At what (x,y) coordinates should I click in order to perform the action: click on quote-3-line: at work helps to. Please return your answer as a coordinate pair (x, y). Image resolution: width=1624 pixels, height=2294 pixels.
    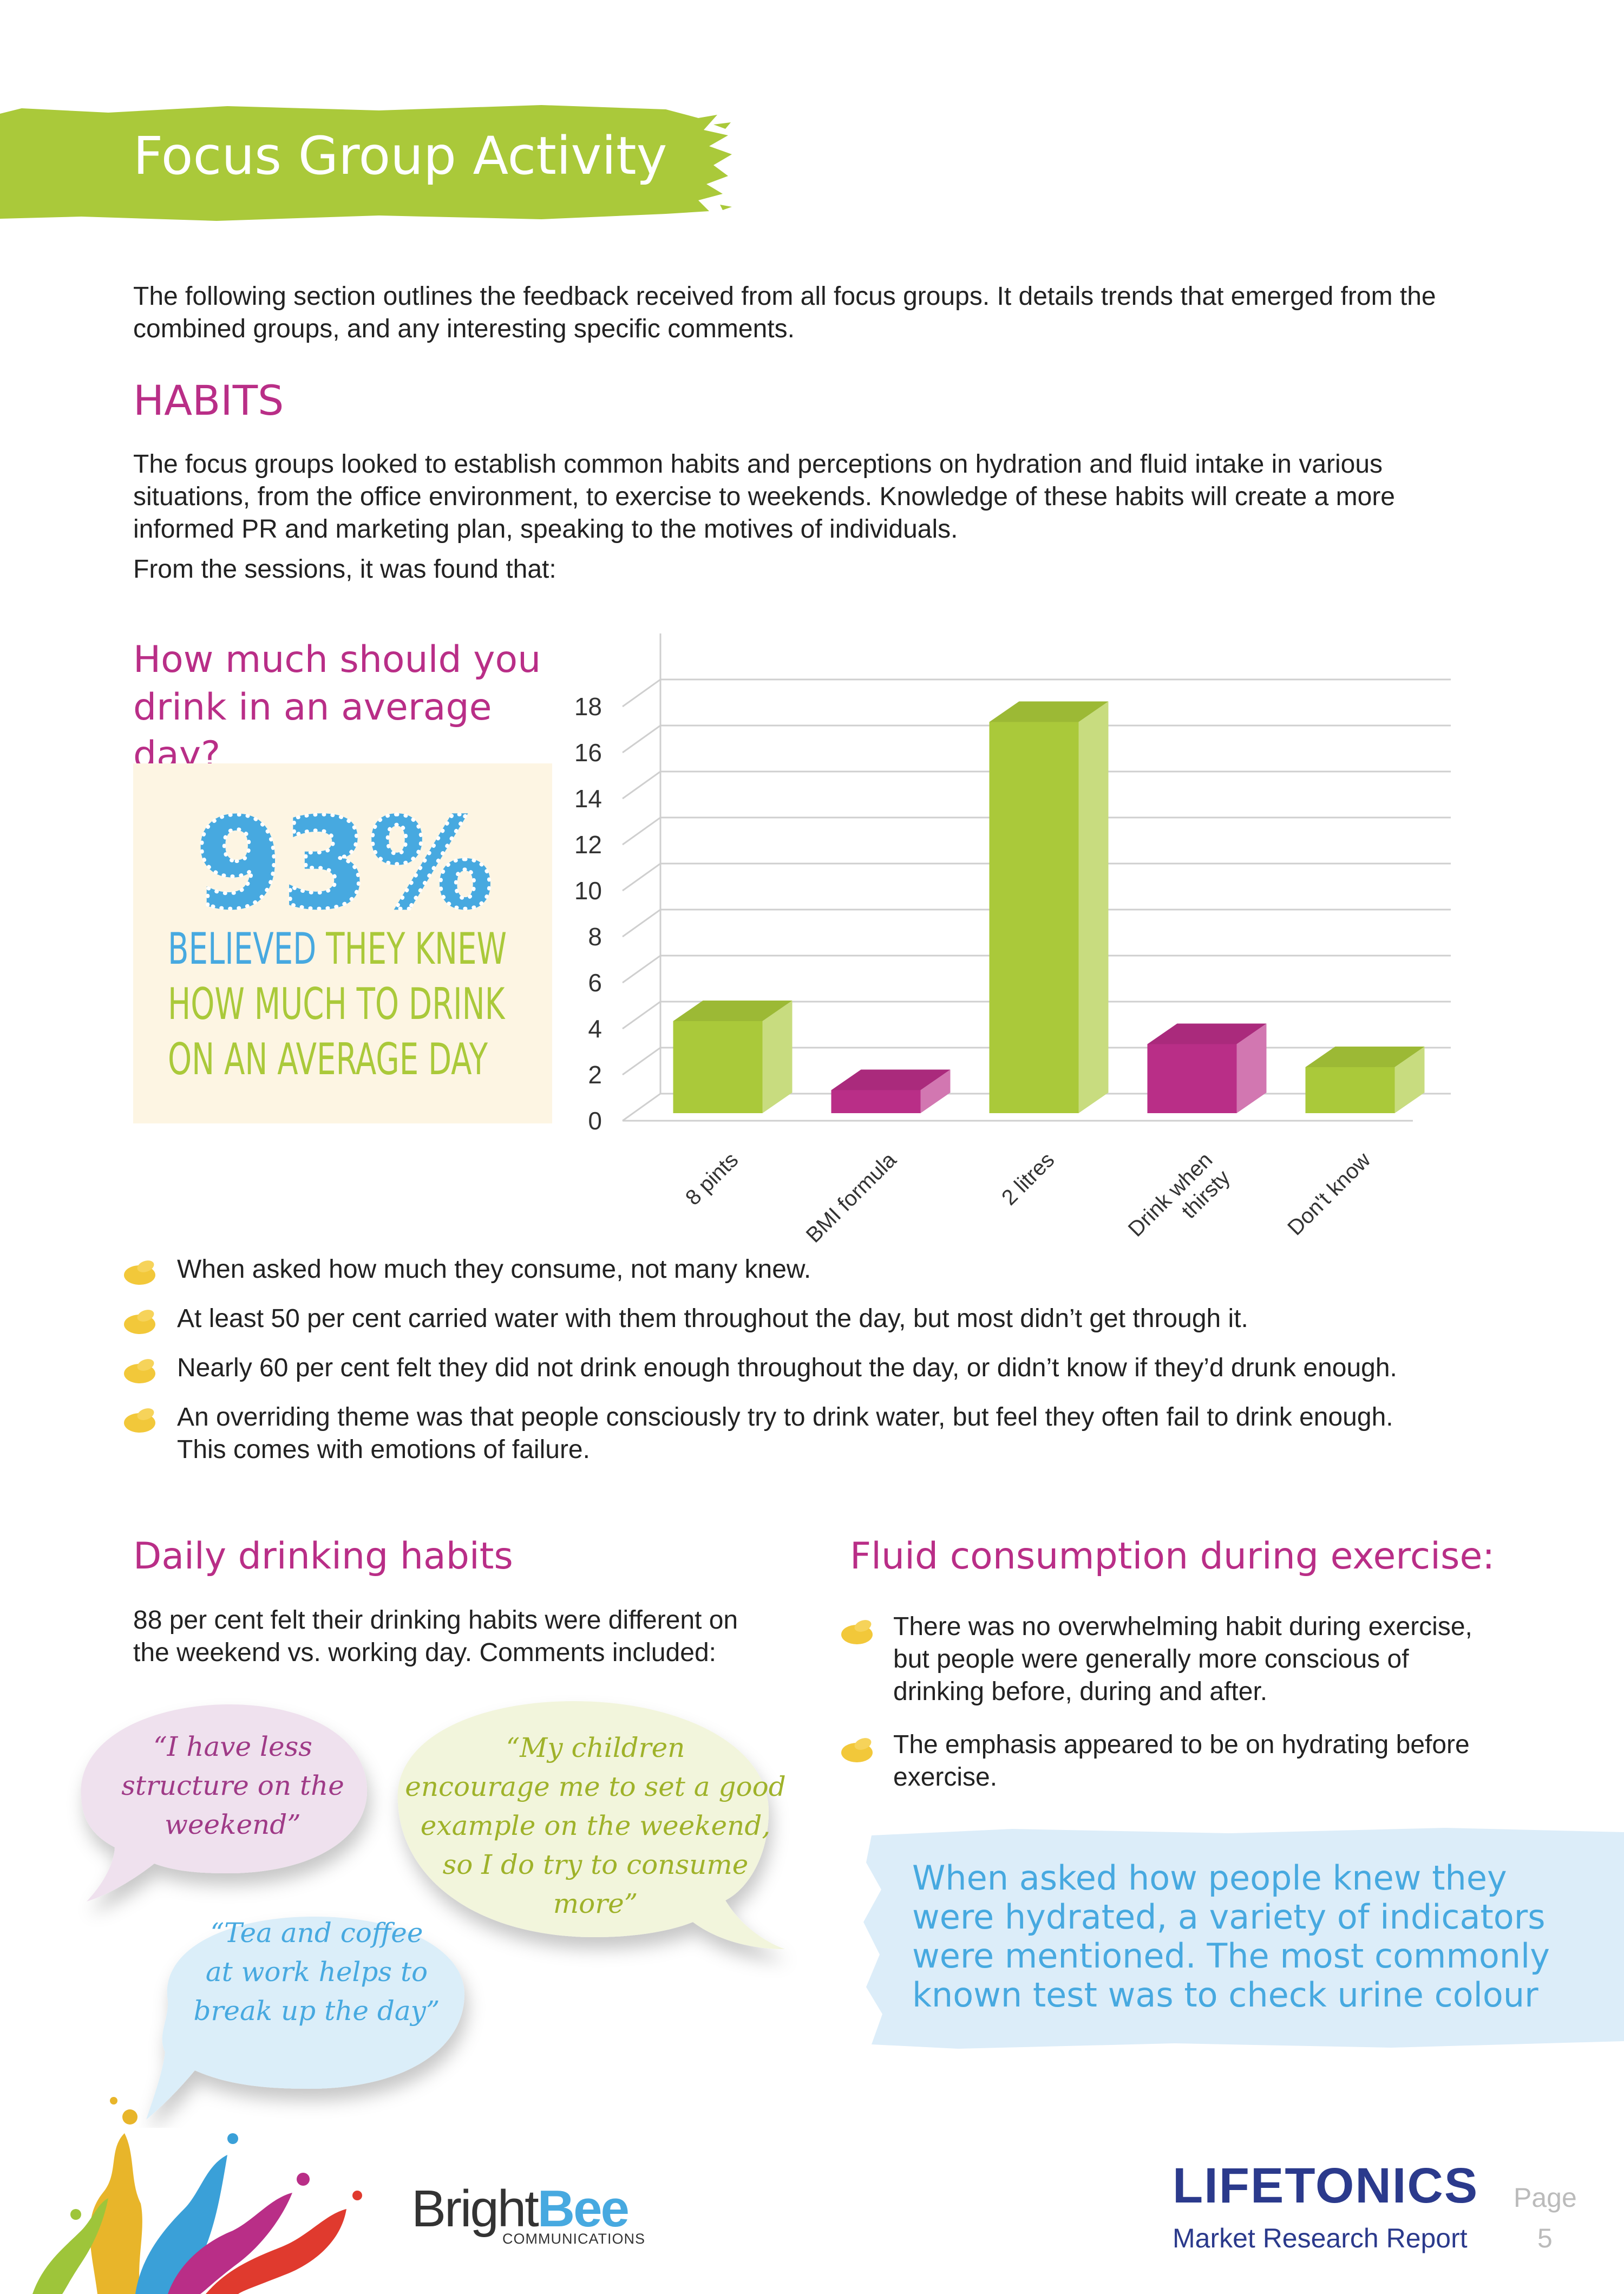
    Looking at the image, I should click on (316, 1972).